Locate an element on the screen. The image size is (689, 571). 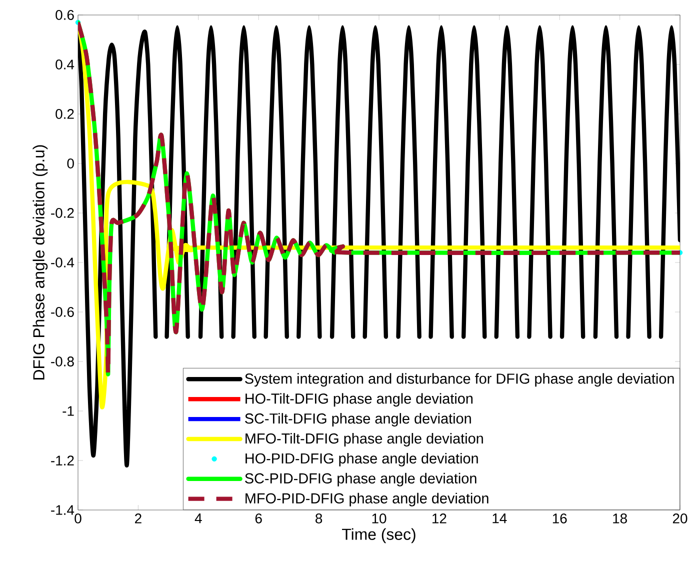
x-axis-title: Time (sec) is located at coordinates (379, 536).